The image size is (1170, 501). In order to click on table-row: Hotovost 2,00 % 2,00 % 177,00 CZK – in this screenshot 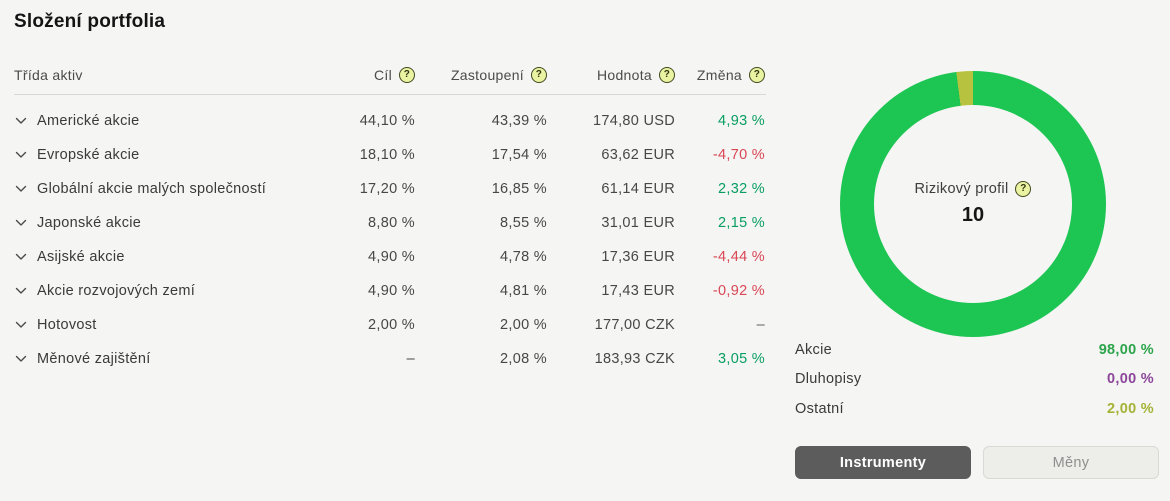, I will do `click(390, 325)`.